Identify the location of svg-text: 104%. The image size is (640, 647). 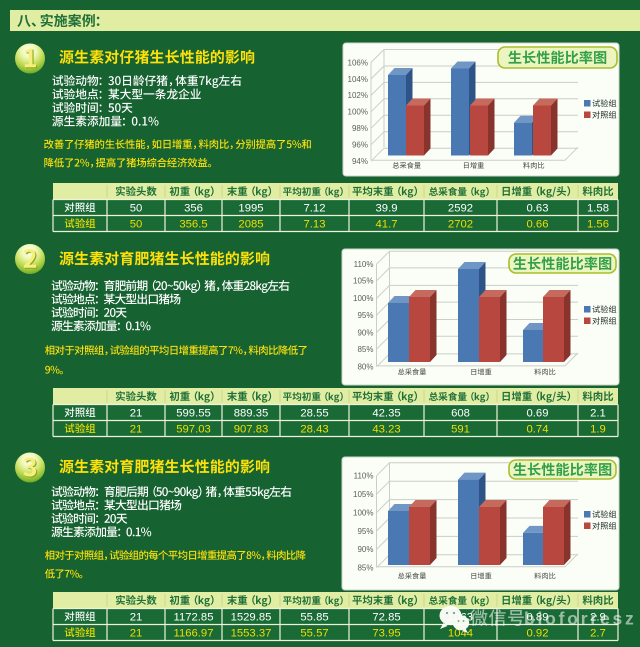
(358, 79).